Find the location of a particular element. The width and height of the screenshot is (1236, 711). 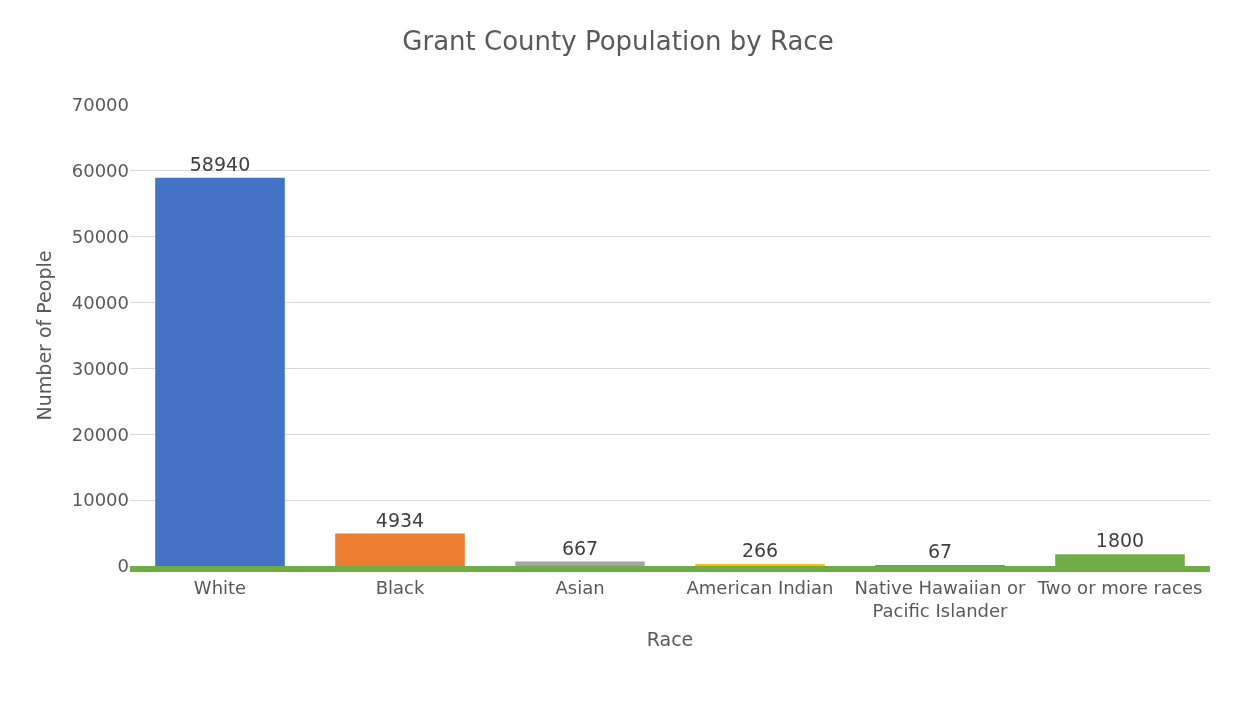

y-tick-label: 20000 is located at coordinates (100, 434).